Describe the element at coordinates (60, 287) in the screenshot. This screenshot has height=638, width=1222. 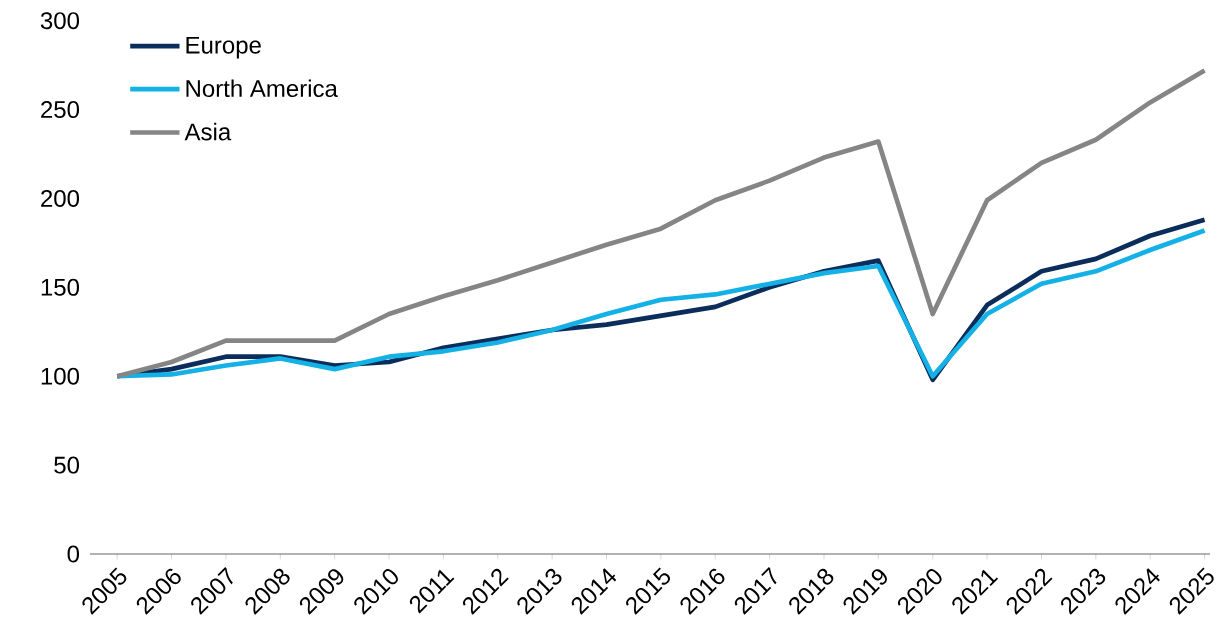
I see `y-tick-label: 150` at that location.